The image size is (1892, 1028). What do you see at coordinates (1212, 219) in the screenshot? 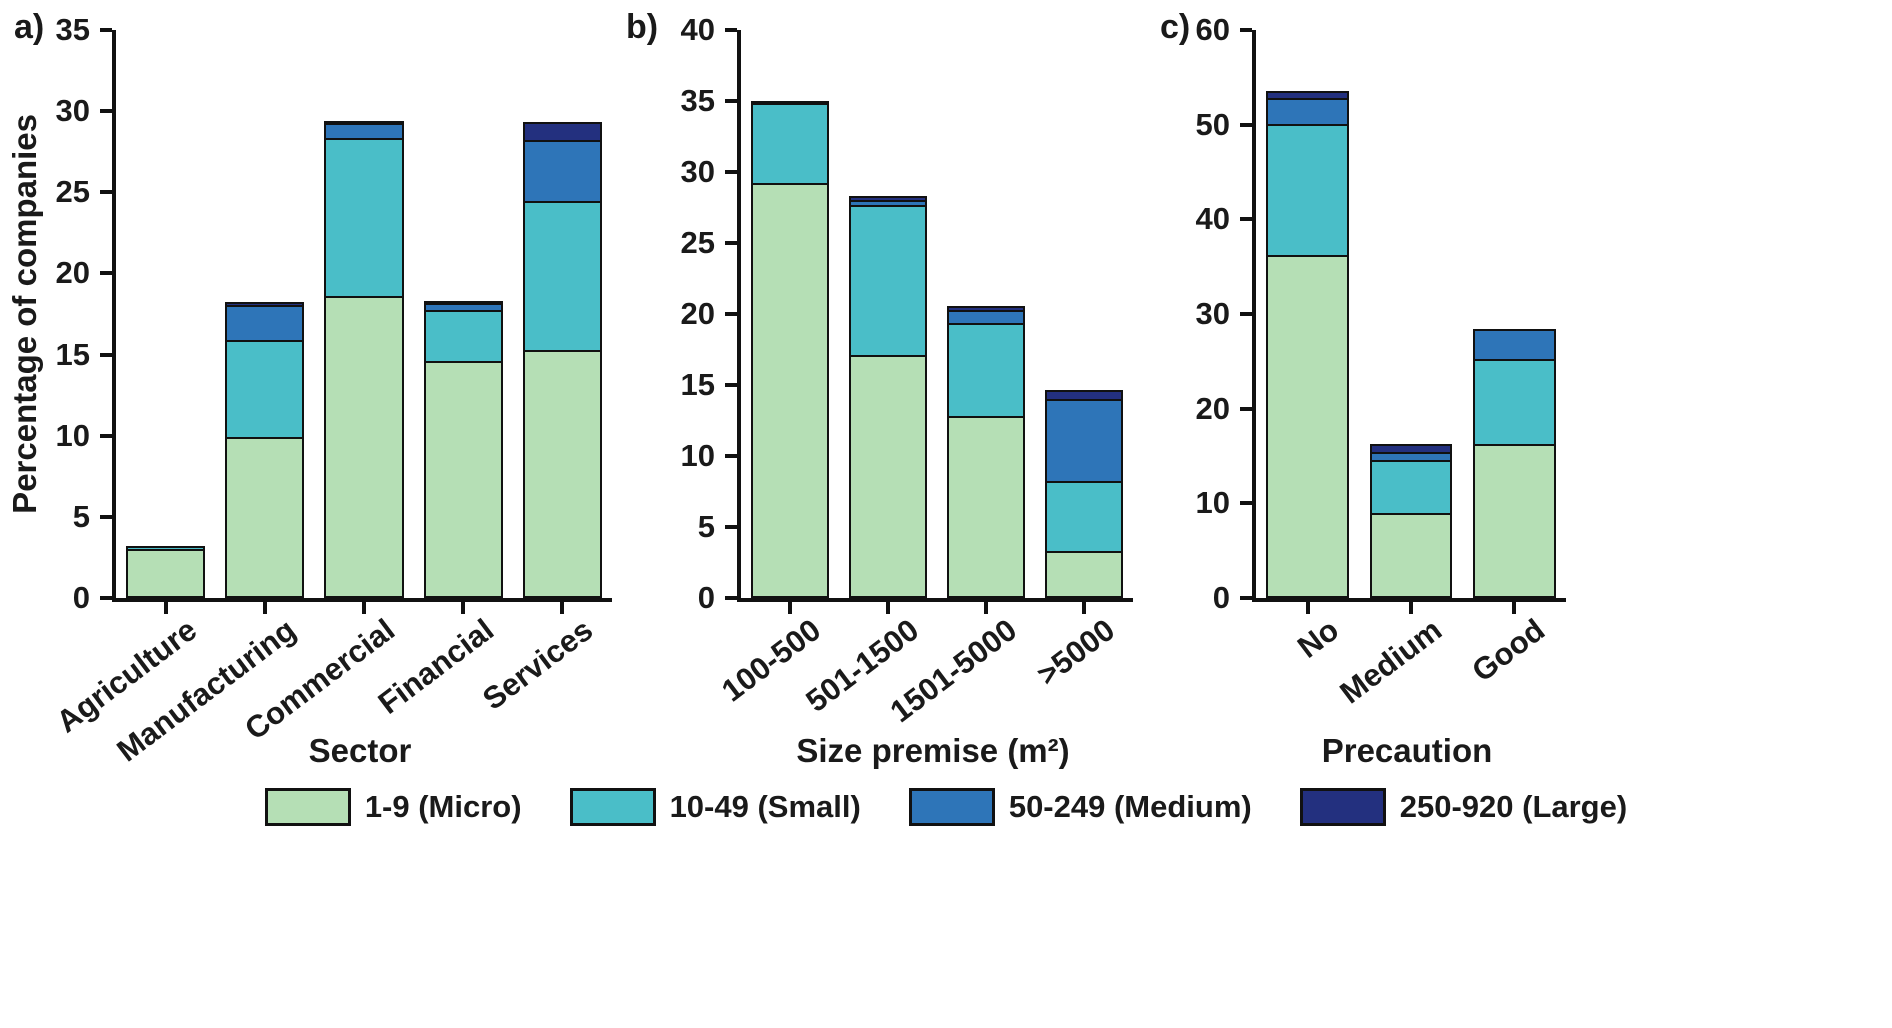
I see `y-tick-label: 40` at bounding box center [1212, 219].